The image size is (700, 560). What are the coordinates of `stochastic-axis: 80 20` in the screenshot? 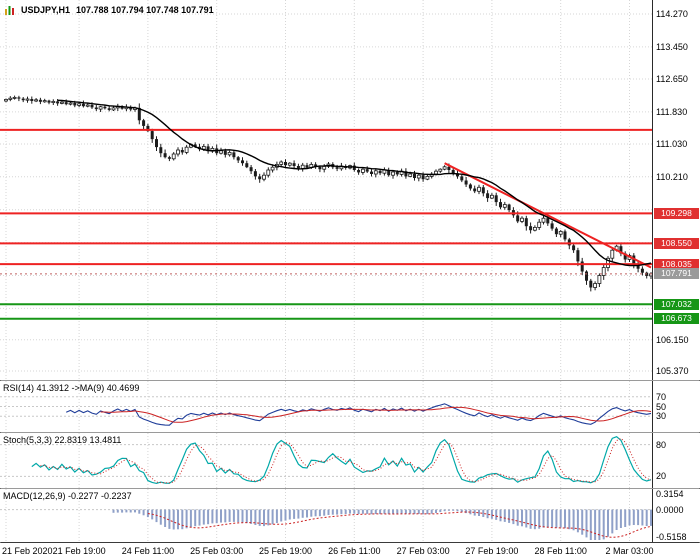 It's located at (676, 460).